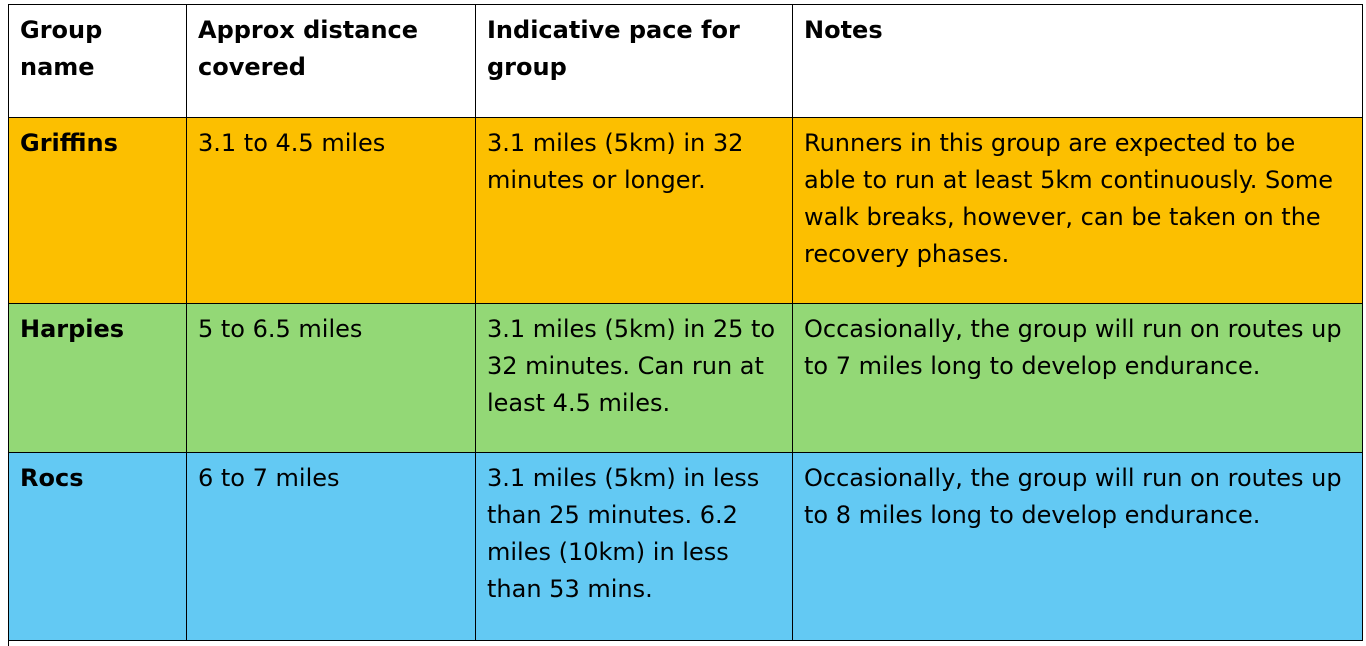 The width and height of the screenshot is (1366, 646). Describe the element at coordinates (634, 61) in the screenshot. I see `header-pace: Indicative pace for group` at that location.